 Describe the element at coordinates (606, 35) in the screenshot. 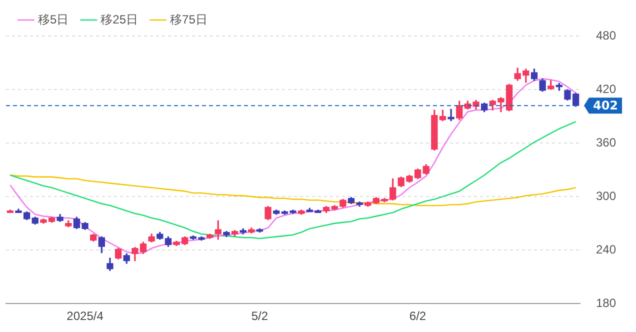

I see `y-tick-label: 480` at that location.